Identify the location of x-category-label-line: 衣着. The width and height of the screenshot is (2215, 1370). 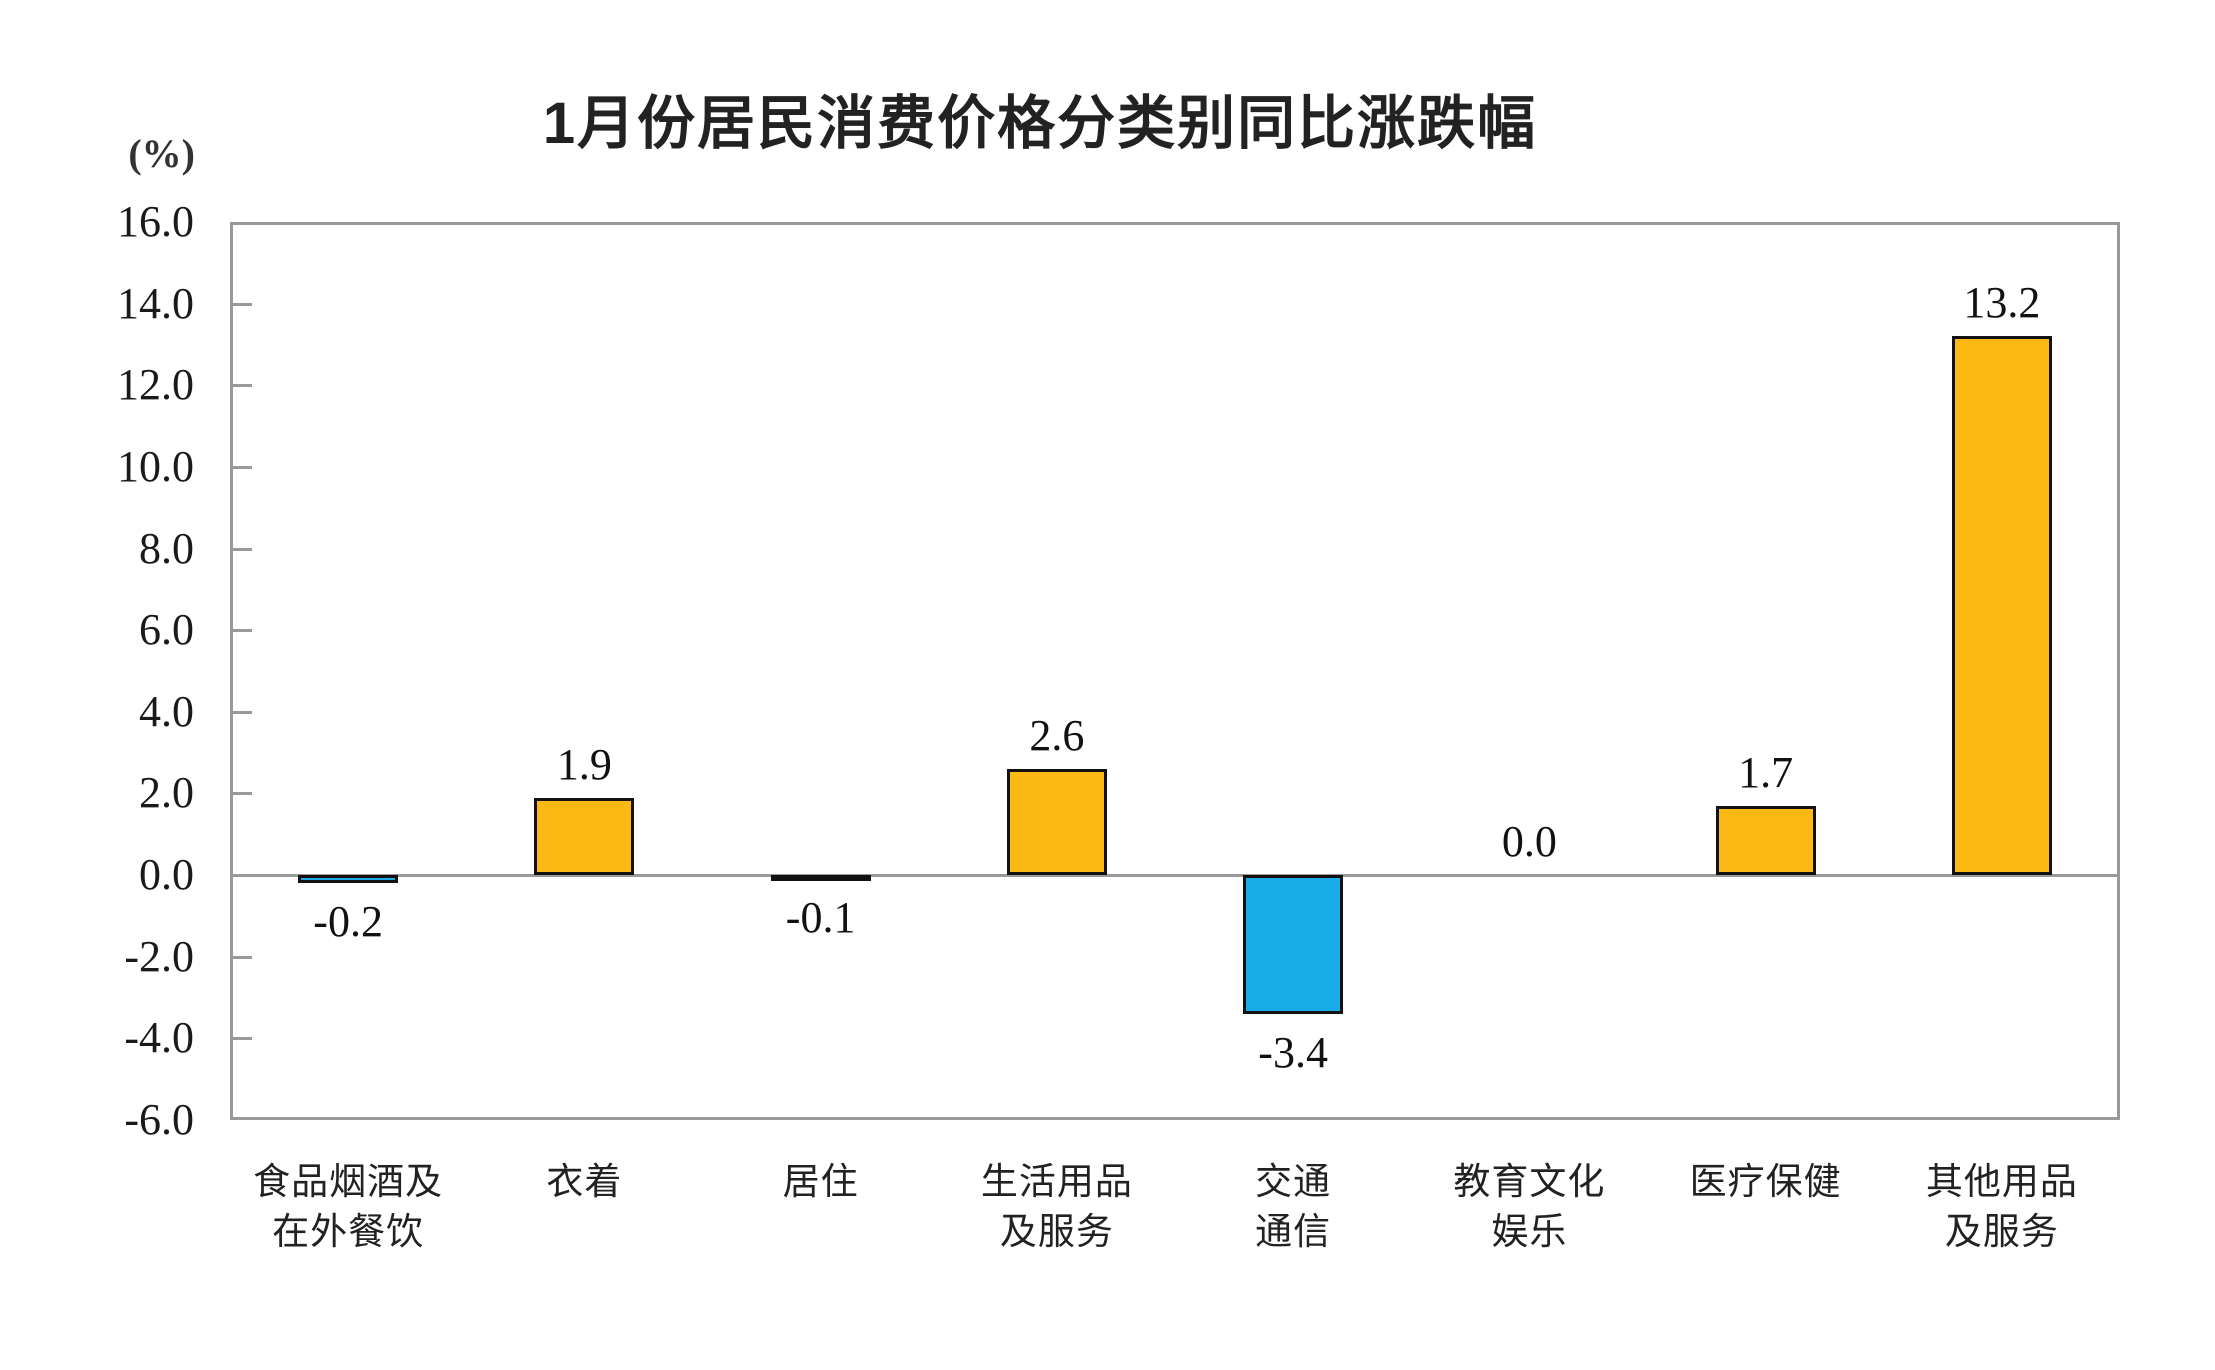
(584, 1182).